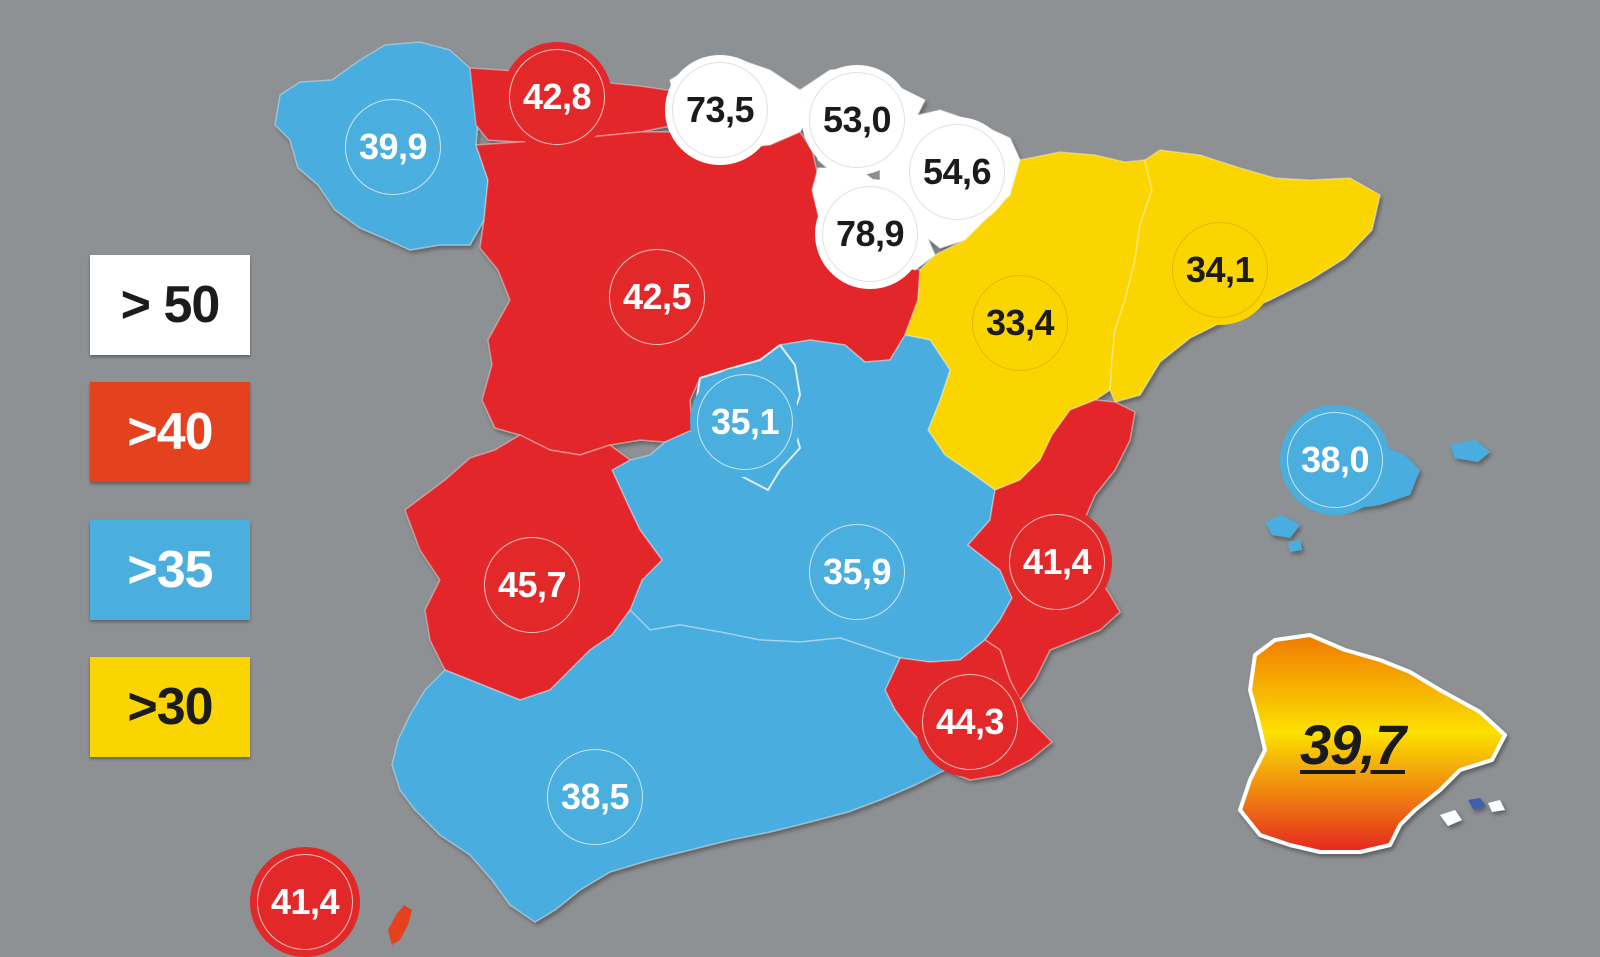 The width and height of the screenshot is (1600, 957). I want to click on legend-above-35: >35, so click(170, 570).